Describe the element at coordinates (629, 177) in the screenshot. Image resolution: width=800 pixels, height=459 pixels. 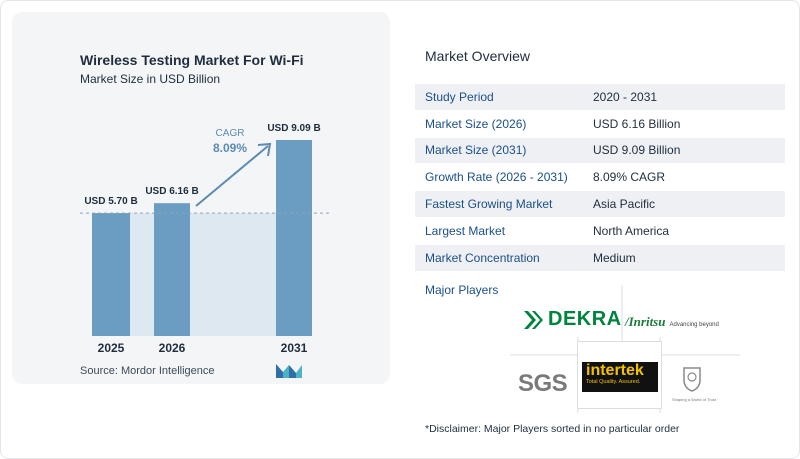
I see `overview-row-value: 8.09% CAGR` at that location.